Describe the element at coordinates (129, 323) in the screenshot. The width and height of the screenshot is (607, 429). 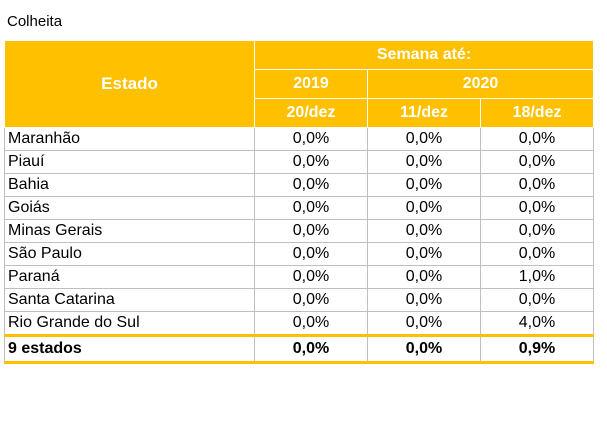
I see `state-cell: Rio Grande do Sul` at that location.